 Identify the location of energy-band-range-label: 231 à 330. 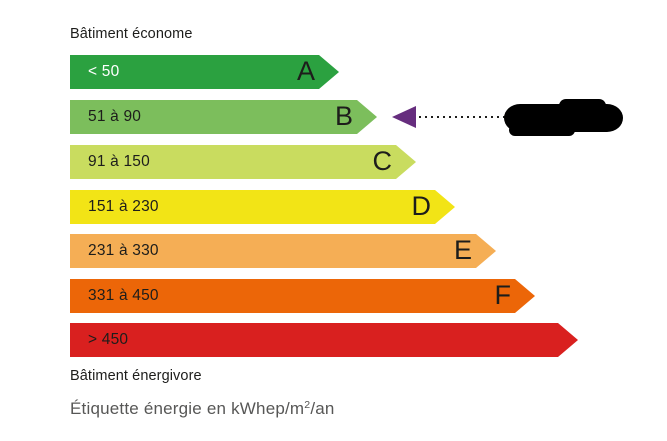
(123, 250).